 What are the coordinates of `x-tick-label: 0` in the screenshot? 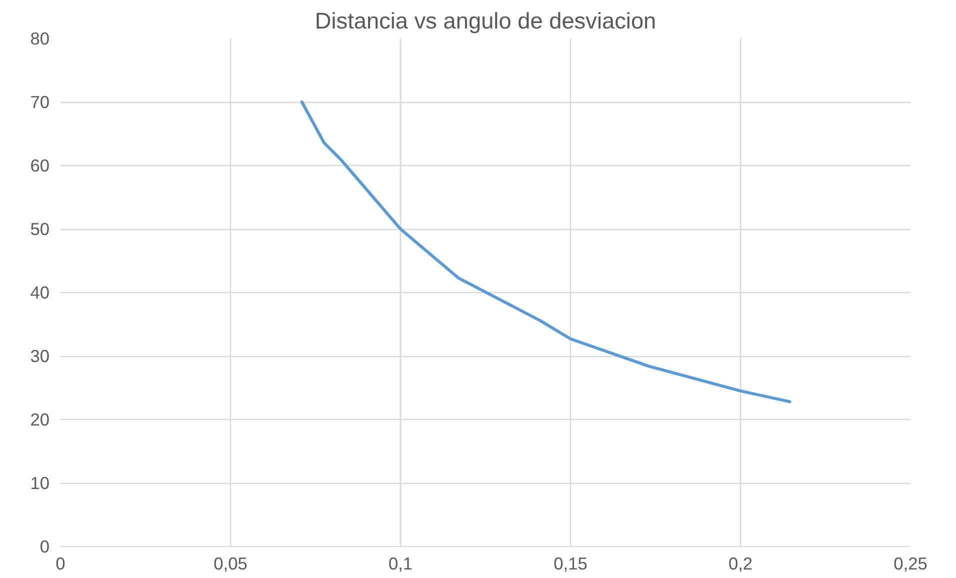 It's located at (61, 564).